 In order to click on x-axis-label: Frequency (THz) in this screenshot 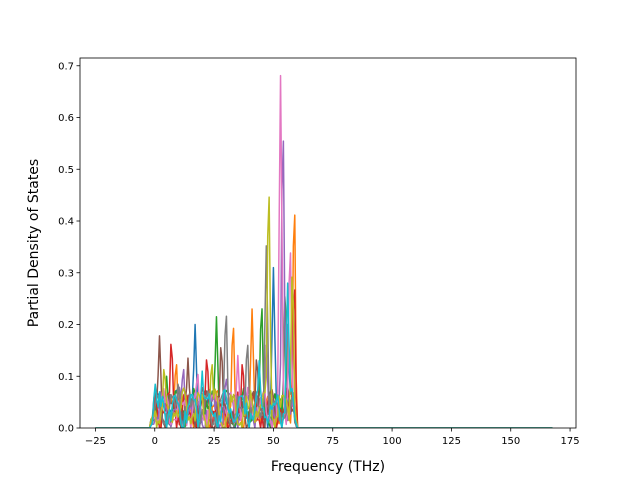, I will do `click(328, 467)`.